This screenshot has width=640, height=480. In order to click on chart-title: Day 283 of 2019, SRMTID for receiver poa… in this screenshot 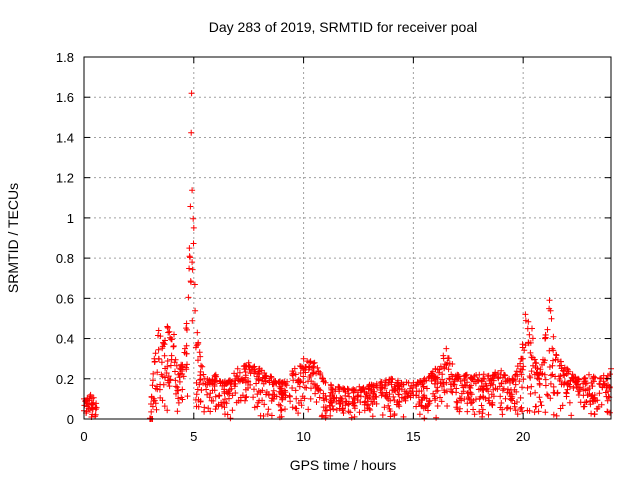, I will do `click(343, 27)`.